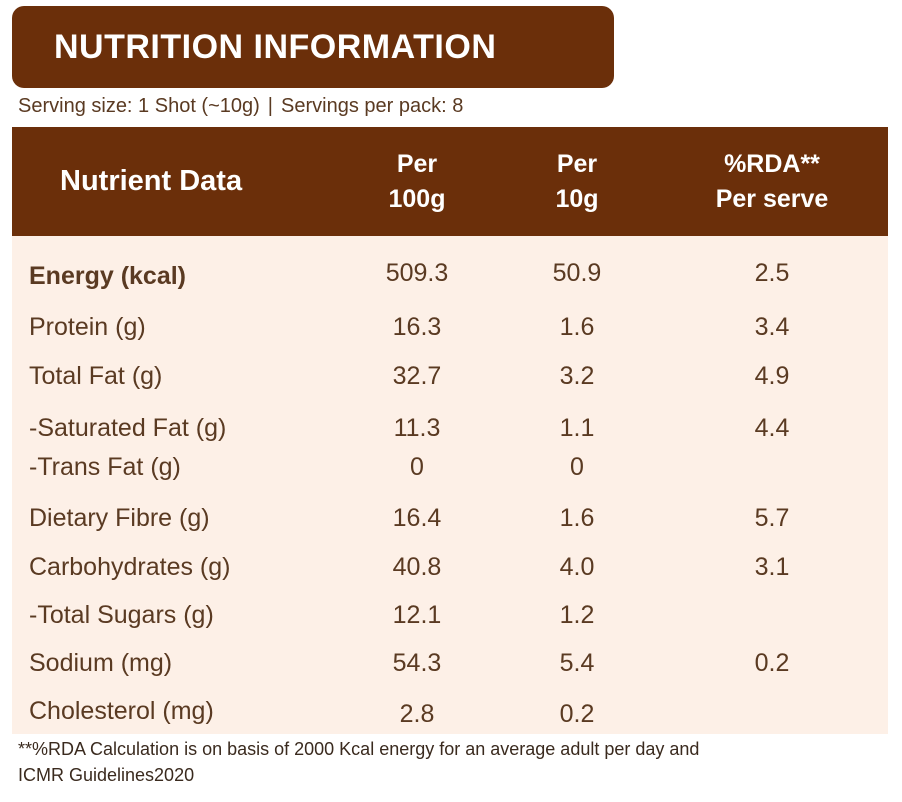 This screenshot has width=902, height=802. What do you see at coordinates (151, 181) in the screenshot?
I see `header-nutrient: Nutrient Data` at bounding box center [151, 181].